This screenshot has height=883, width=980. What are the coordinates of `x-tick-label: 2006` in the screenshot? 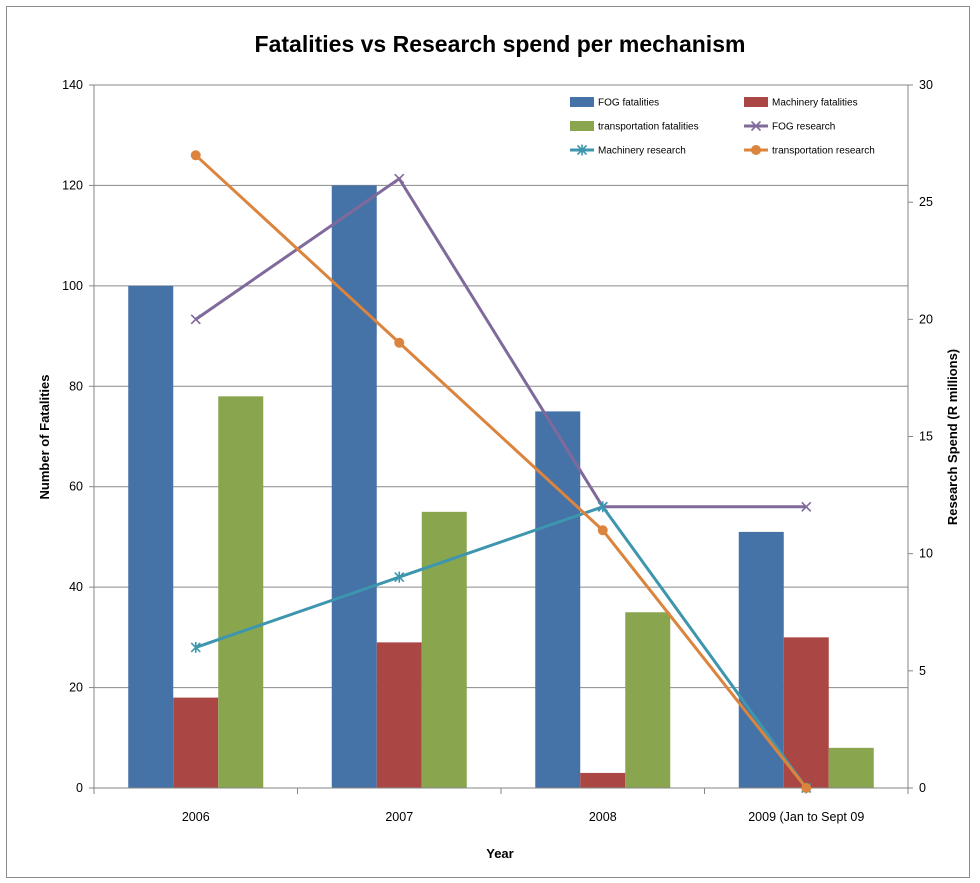 It's located at (196, 817).